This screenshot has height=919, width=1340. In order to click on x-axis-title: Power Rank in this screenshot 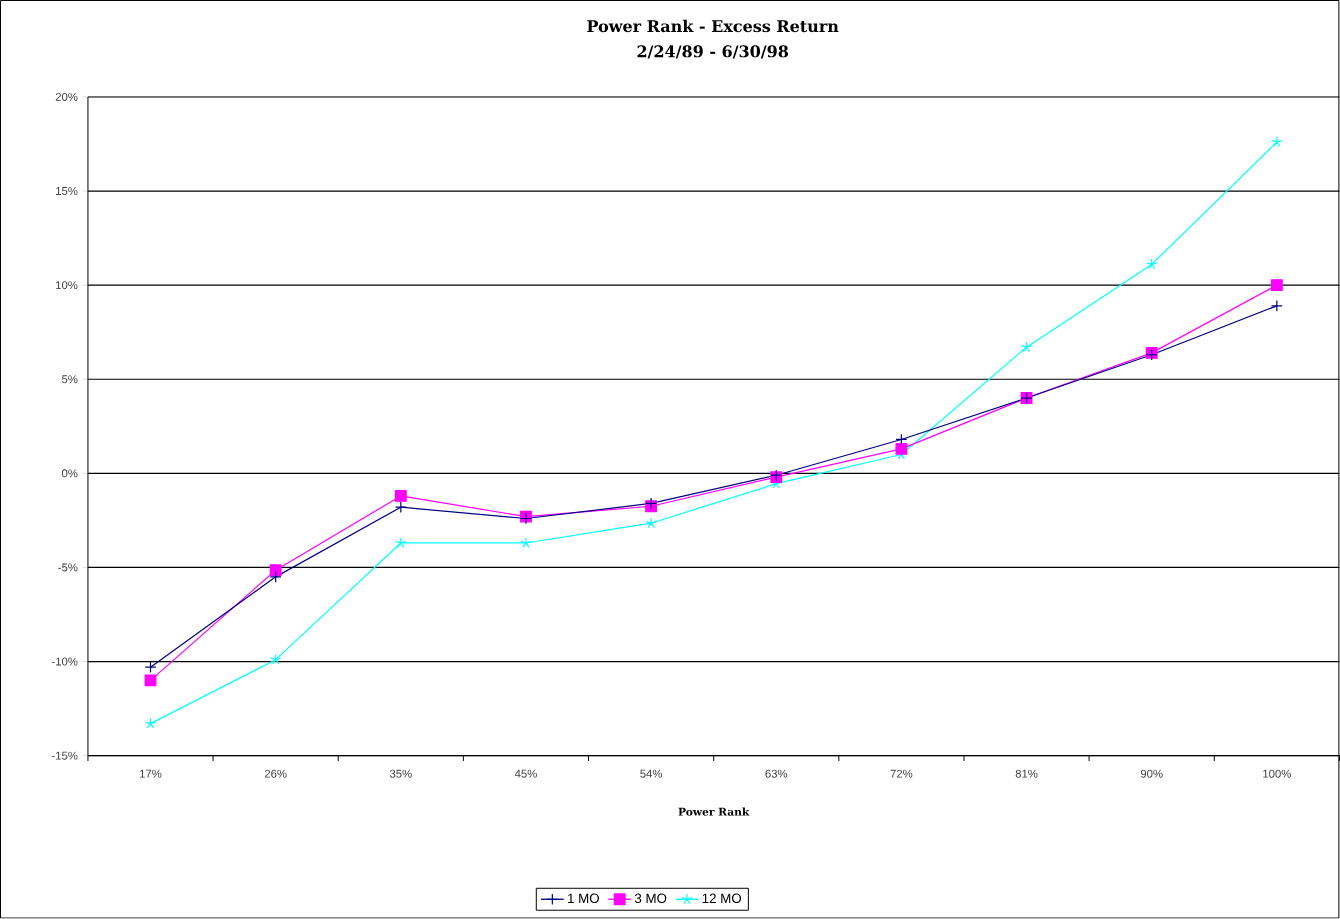, I will do `click(714, 811)`.